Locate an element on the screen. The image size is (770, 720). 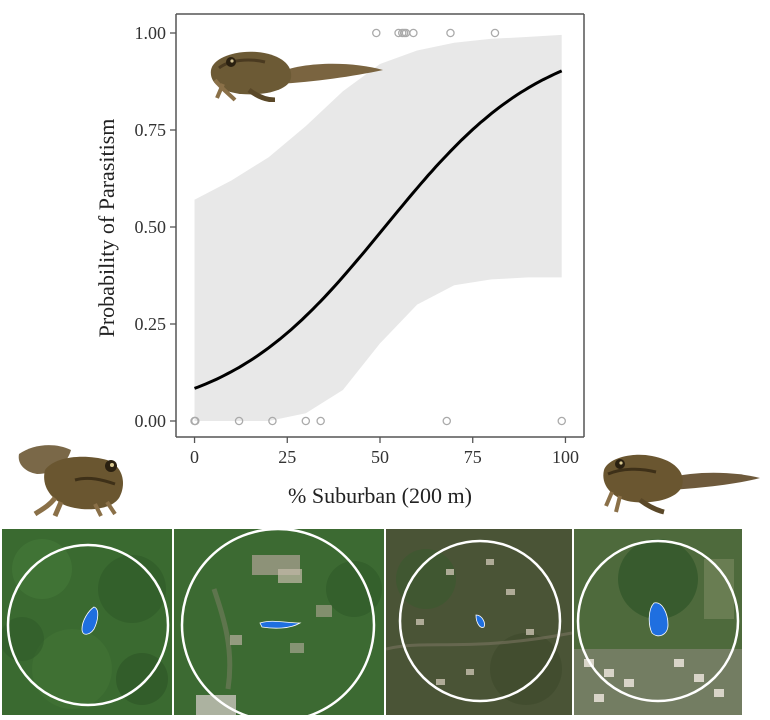
aerial-map-mixed is located at coordinates (479, 622).